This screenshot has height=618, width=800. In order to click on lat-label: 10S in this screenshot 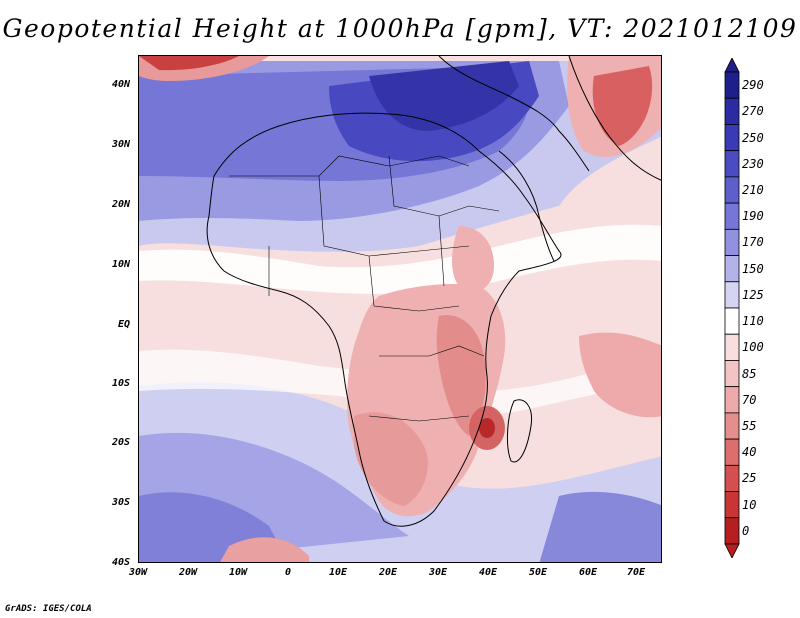, I will do `click(120, 383)`.